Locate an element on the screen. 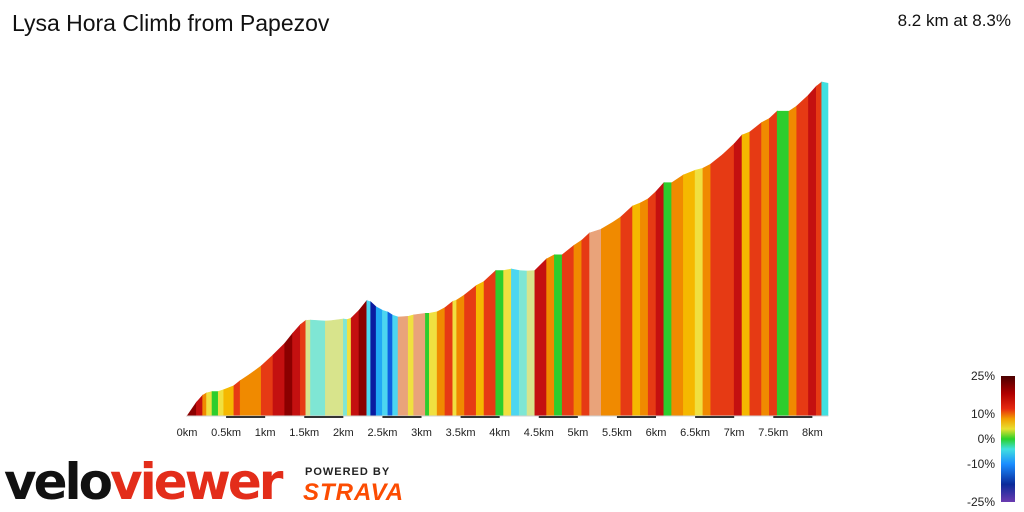  x-tick-label: 0km is located at coordinates (187, 433).